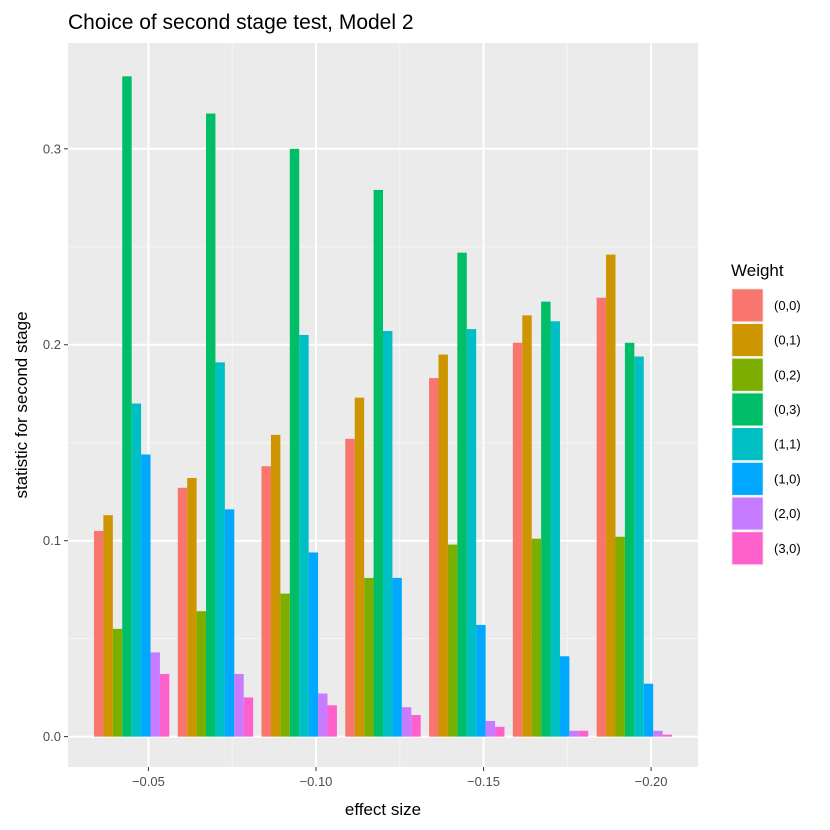 This screenshot has width=830, height=830. I want to click on x-tick-label: −0.15, so click(483, 781).